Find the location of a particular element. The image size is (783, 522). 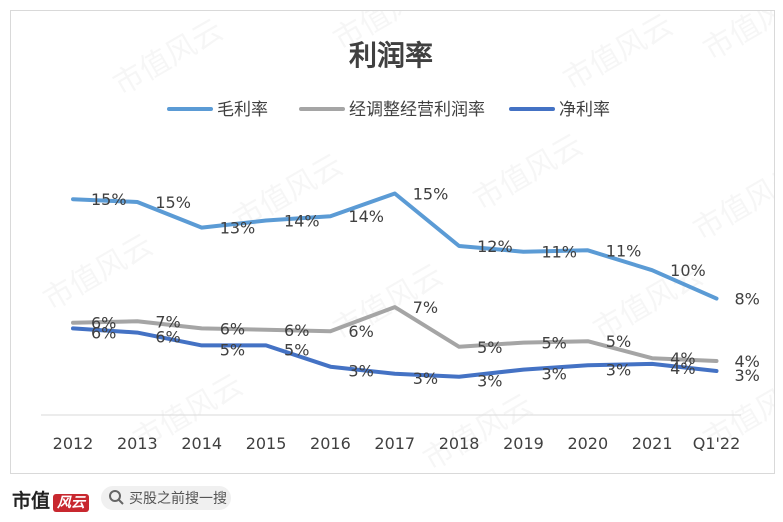

x-tick-label: 2016 is located at coordinates (330, 443).